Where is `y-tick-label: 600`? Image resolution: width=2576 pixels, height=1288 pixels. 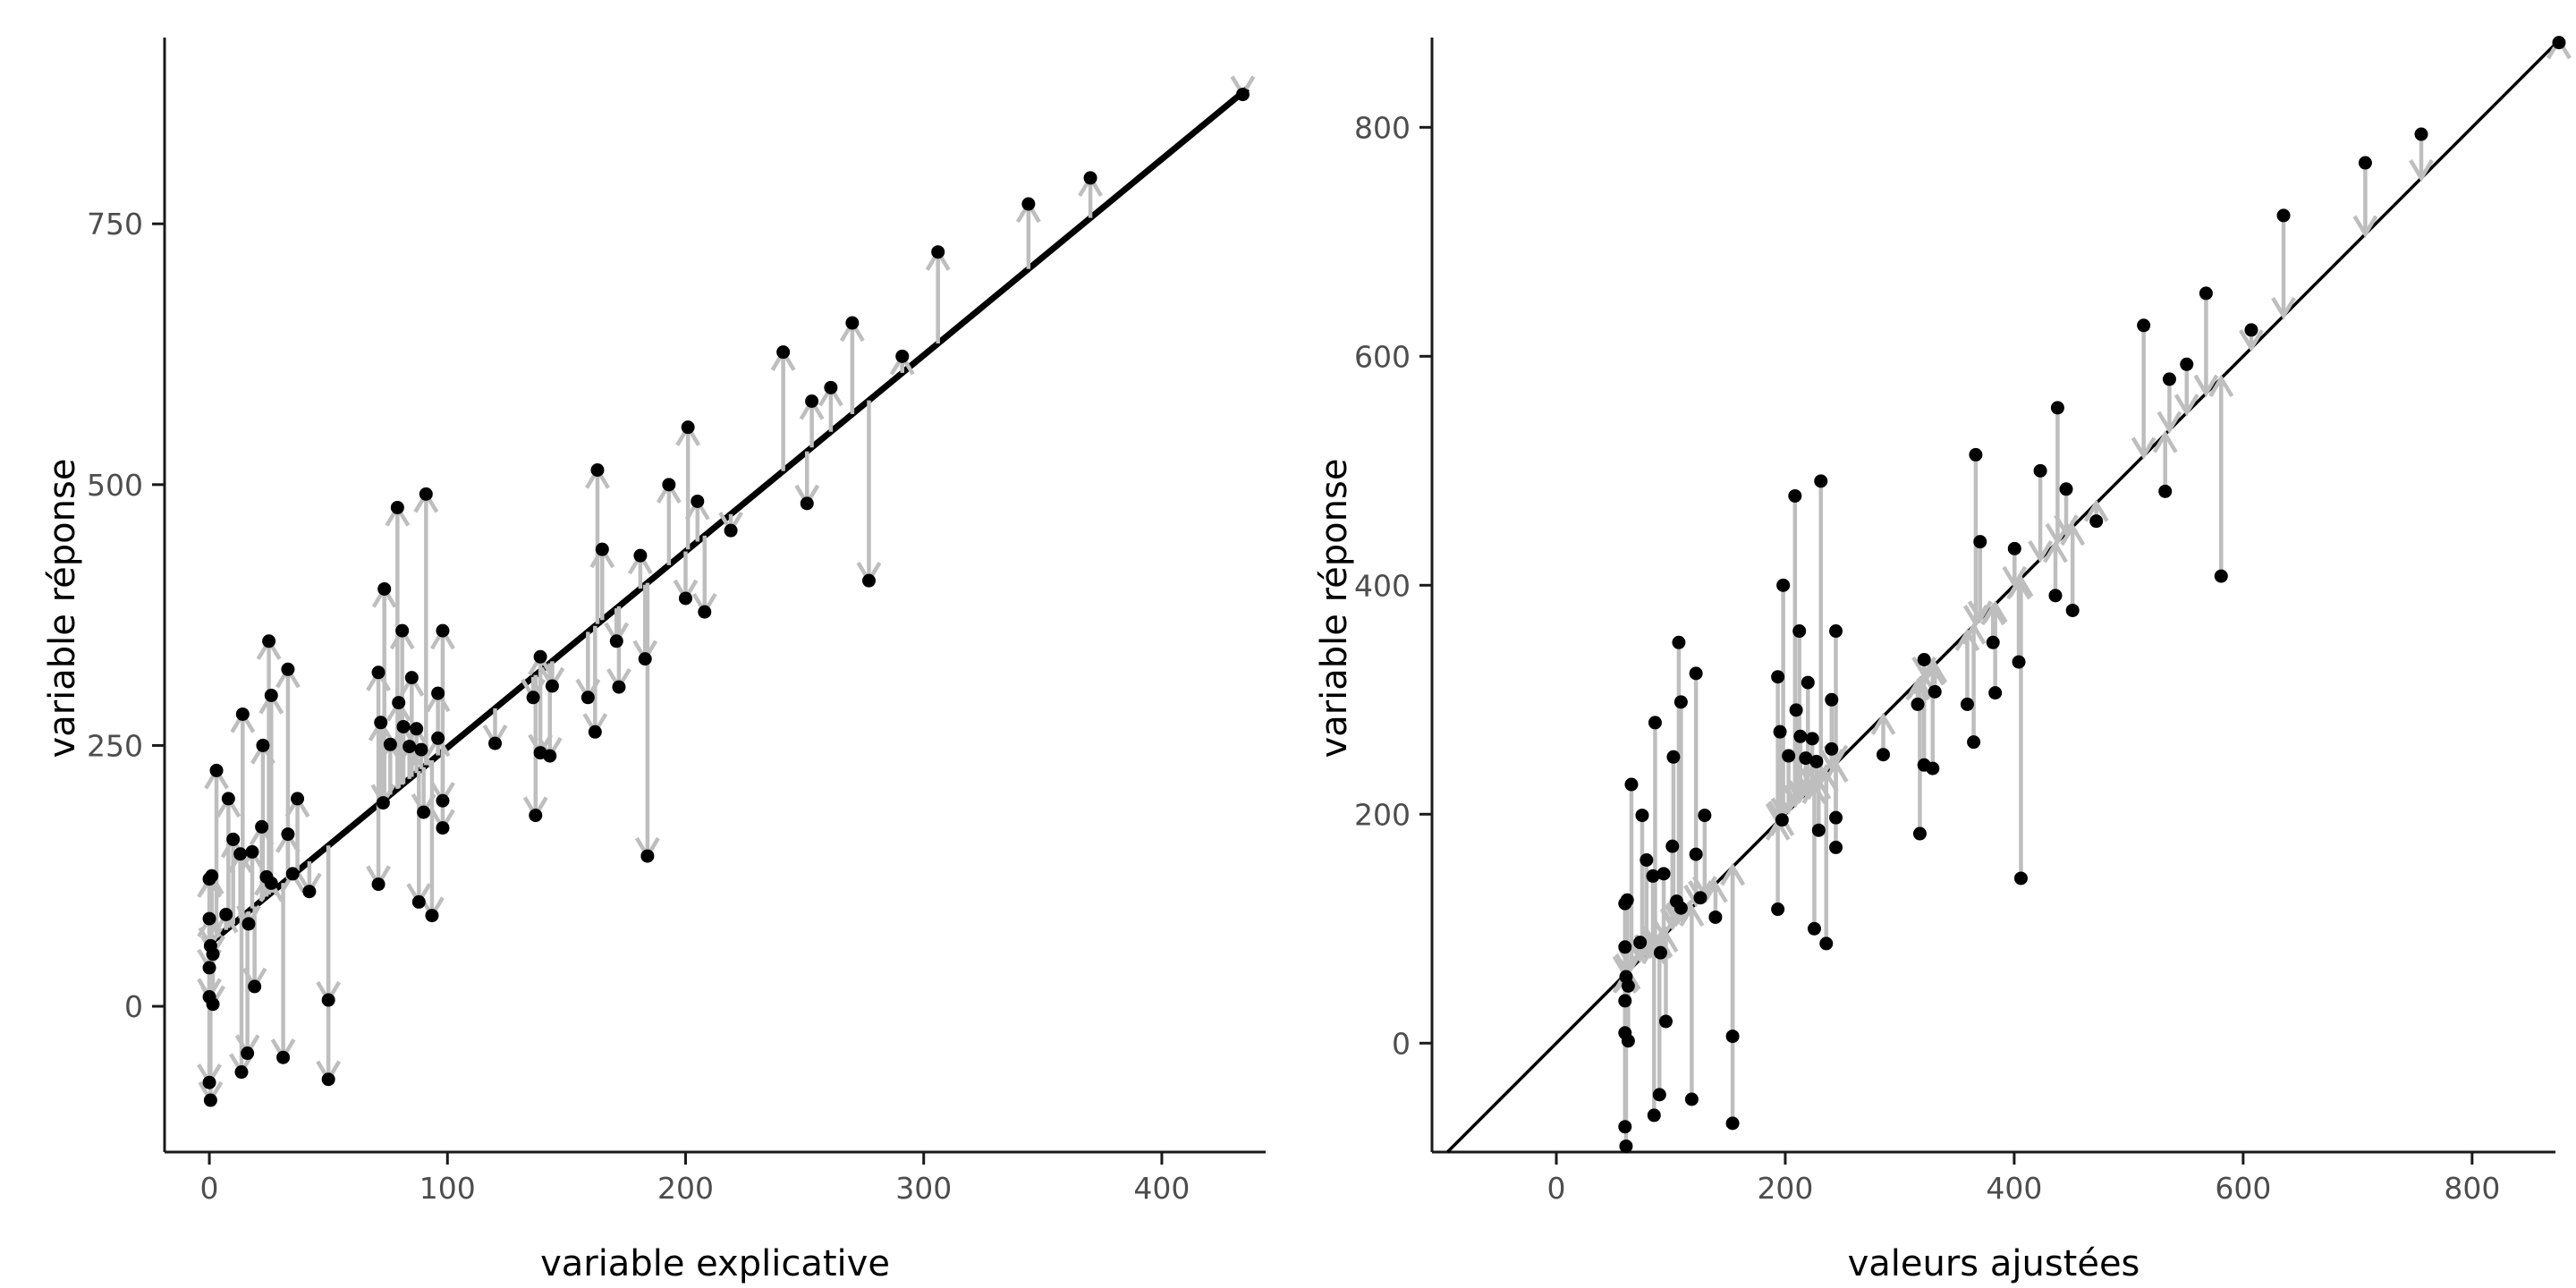
y-tick-label: 600 is located at coordinates (1382, 356).